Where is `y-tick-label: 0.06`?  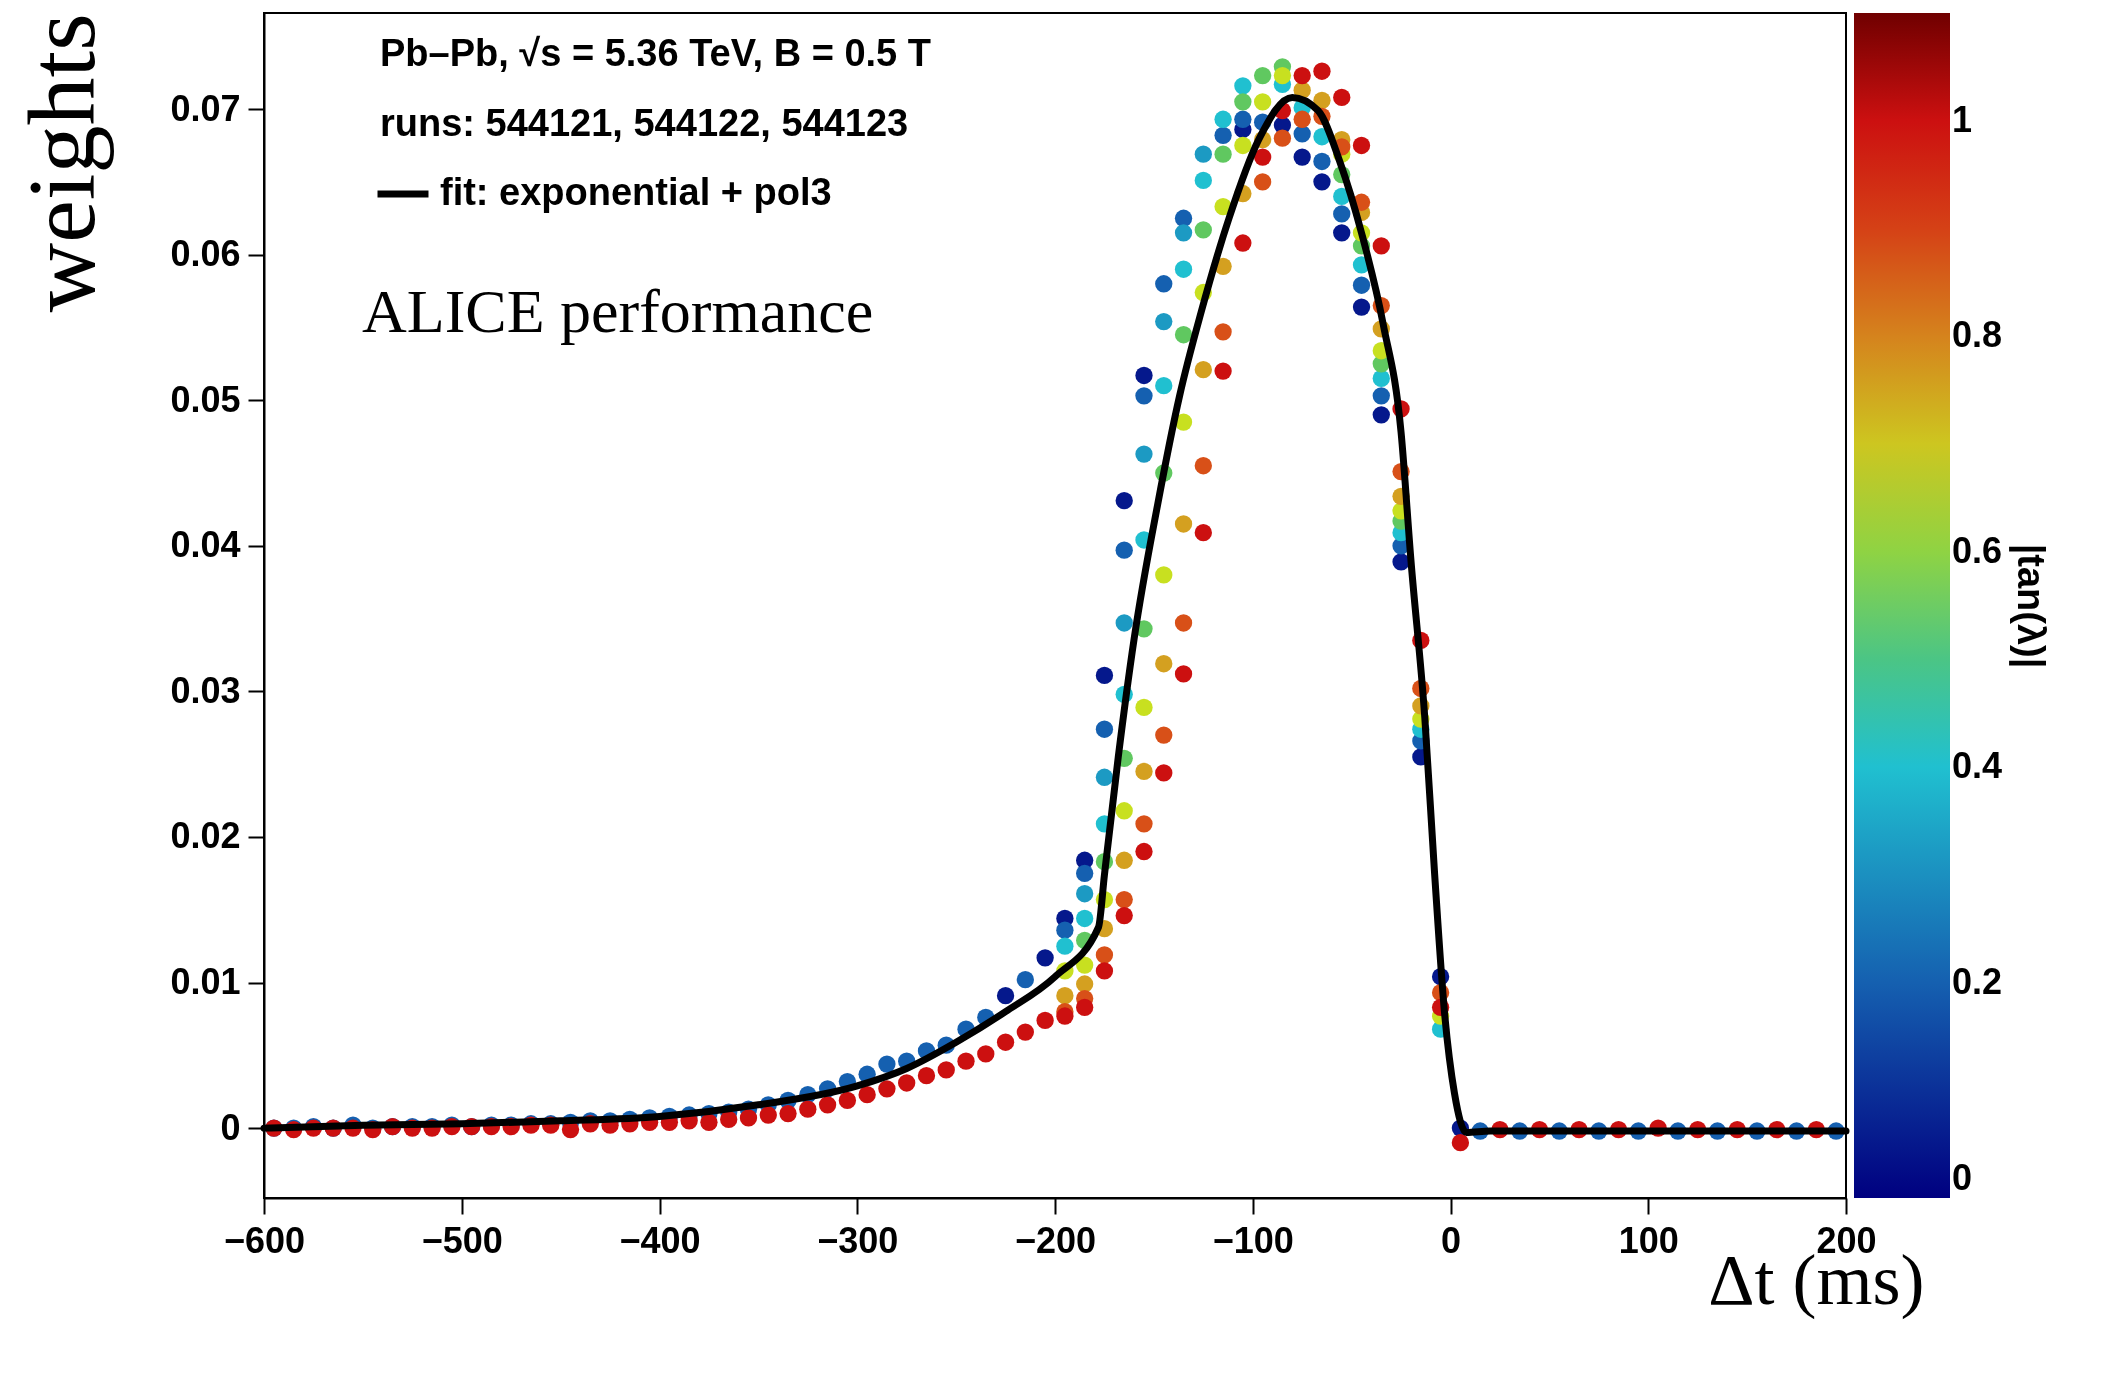 y-tick-label: 0.06 is located at coordinates (205, 254).